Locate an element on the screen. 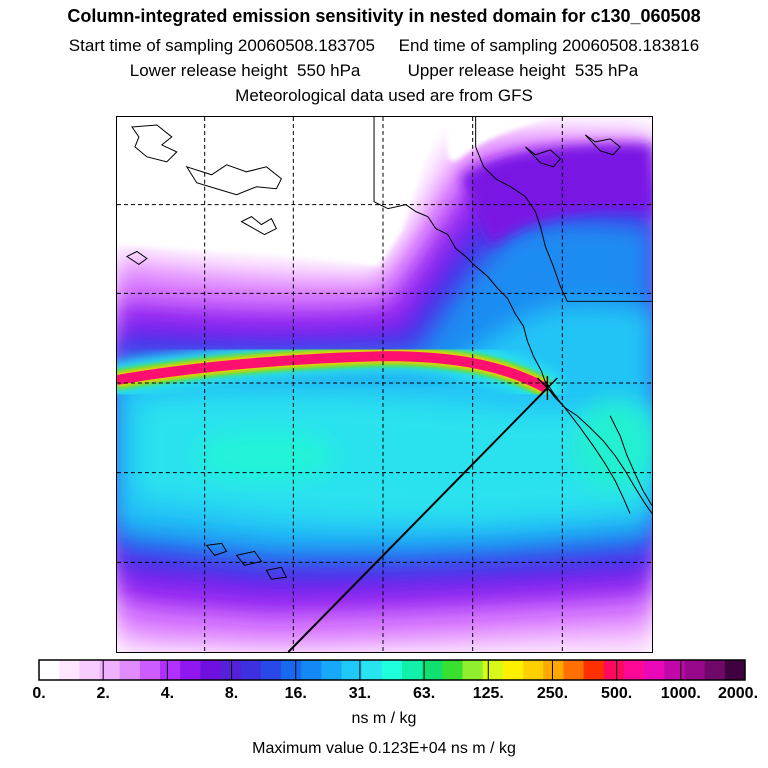 The height and width of the screenshot is (768, 768). flight-track is located at coordinates (418, 519).